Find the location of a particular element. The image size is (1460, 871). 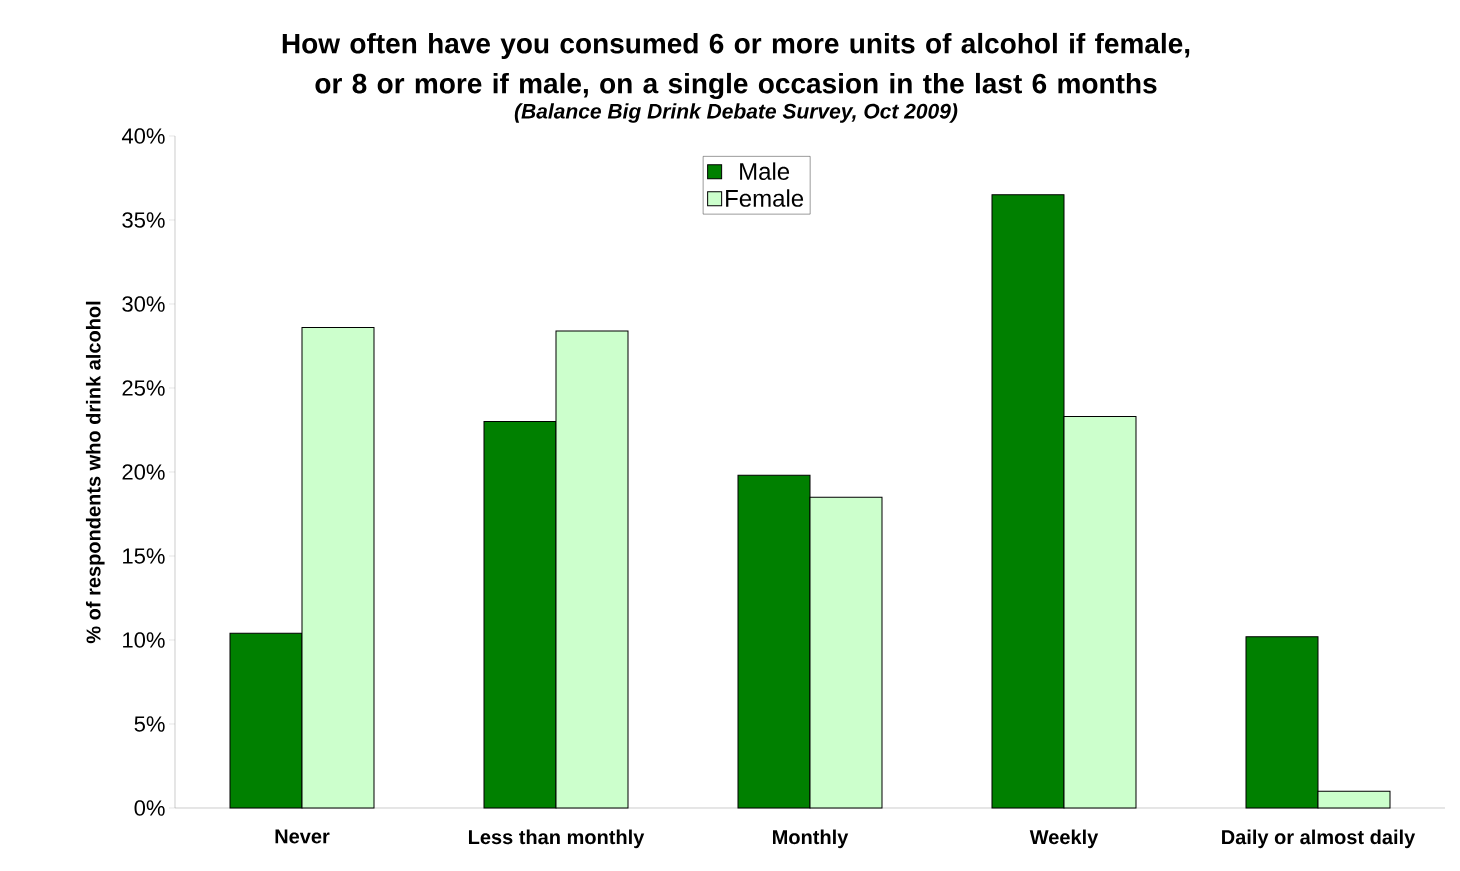

chart-subtitle: (Balance Big Drink Debate Survey, Oct 2009) is located at coordinates (736, 113).